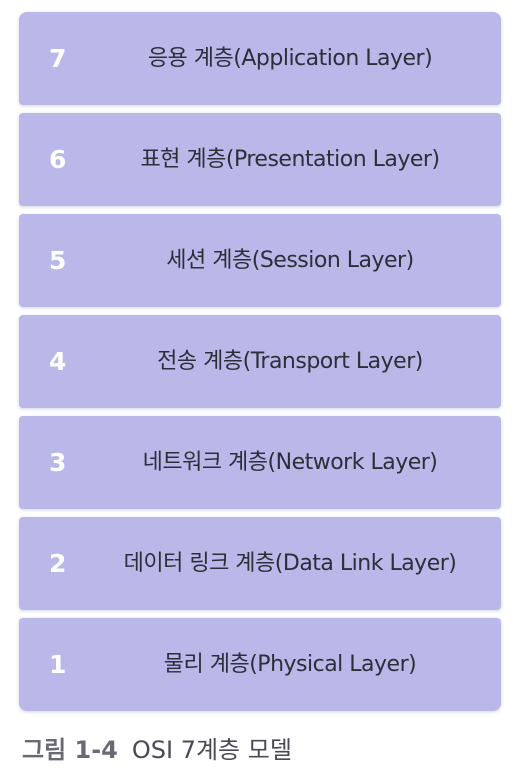 The image size is (515, 777). I want to click on layer-number: 4, so click(58, 361).